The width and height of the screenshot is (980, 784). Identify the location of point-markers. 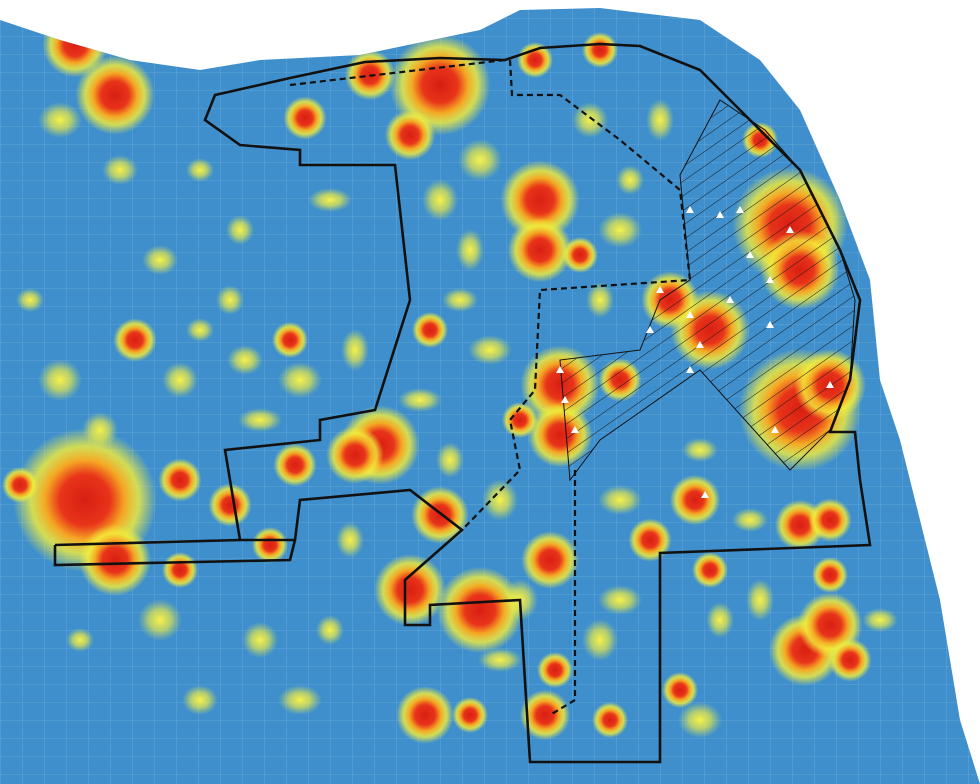
(695, 352).